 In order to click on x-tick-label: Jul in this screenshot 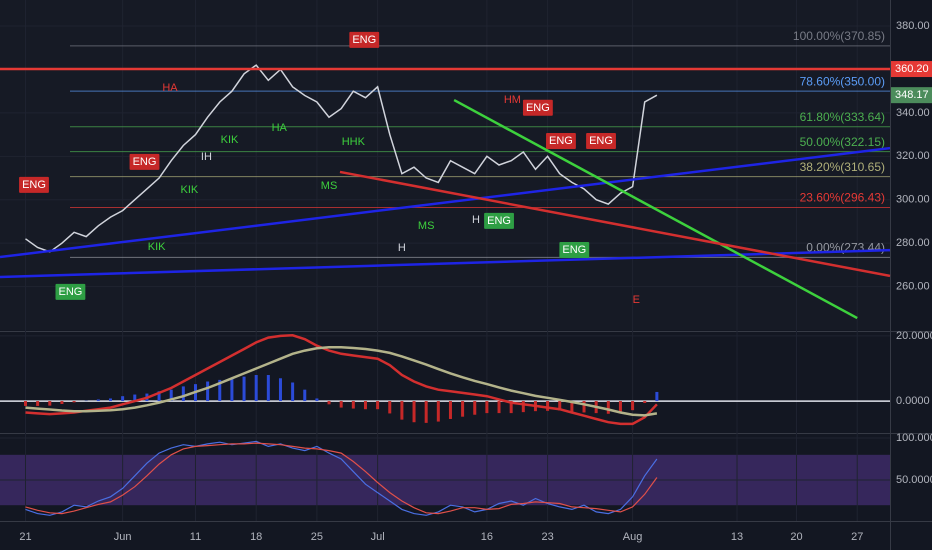, I will do `click(378, 537)`.